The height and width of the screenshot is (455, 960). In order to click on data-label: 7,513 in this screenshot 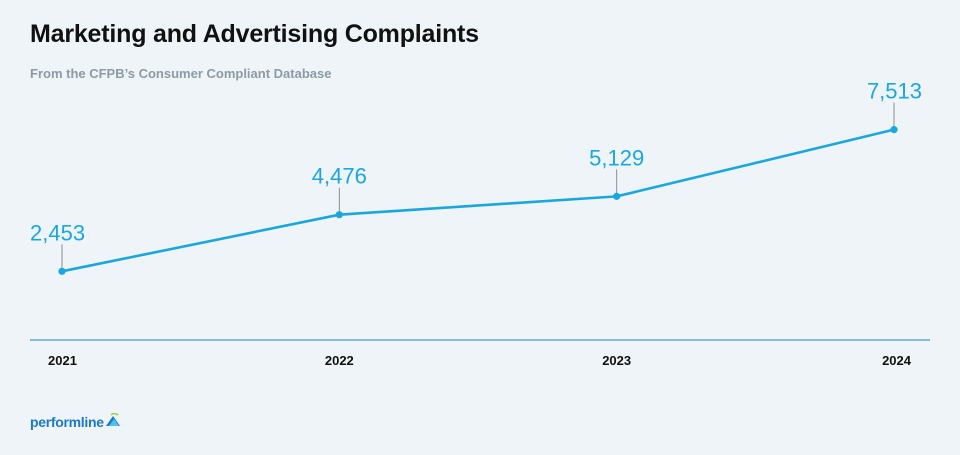, I will do `click(894, 91)`.